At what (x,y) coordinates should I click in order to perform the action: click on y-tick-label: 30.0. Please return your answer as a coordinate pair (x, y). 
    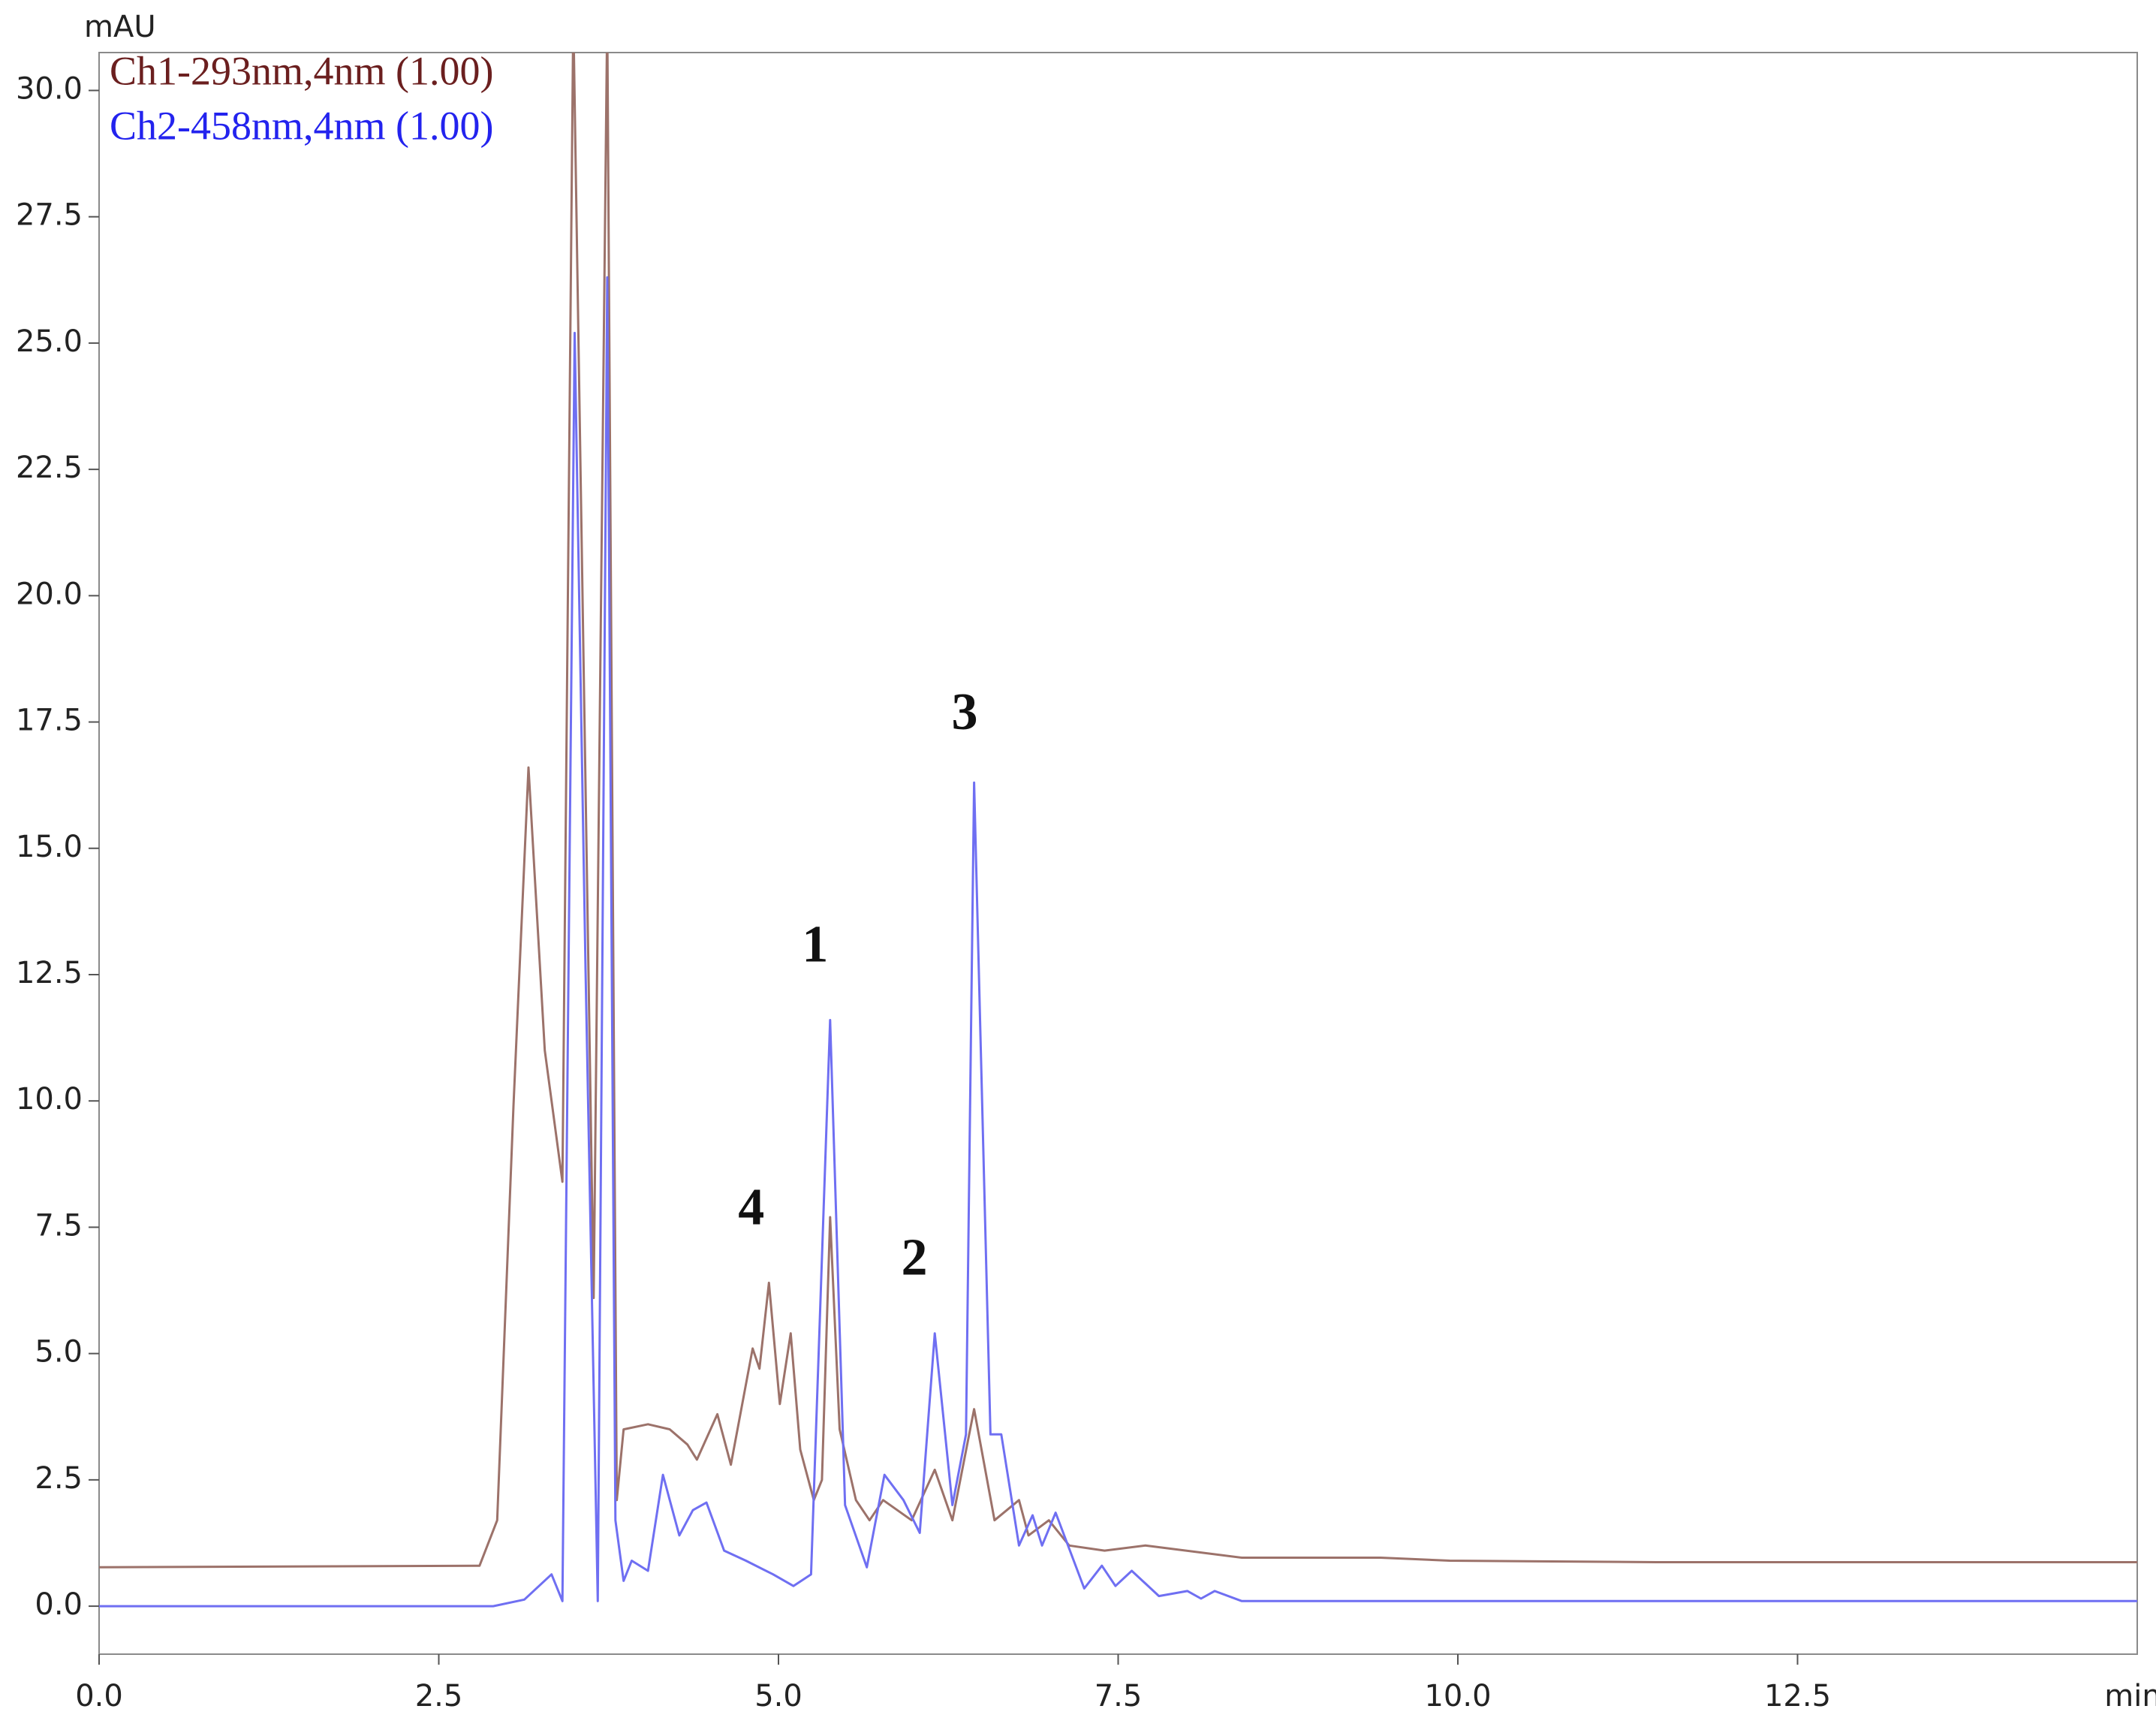
    Looking at the image, I should click on (49, 88).